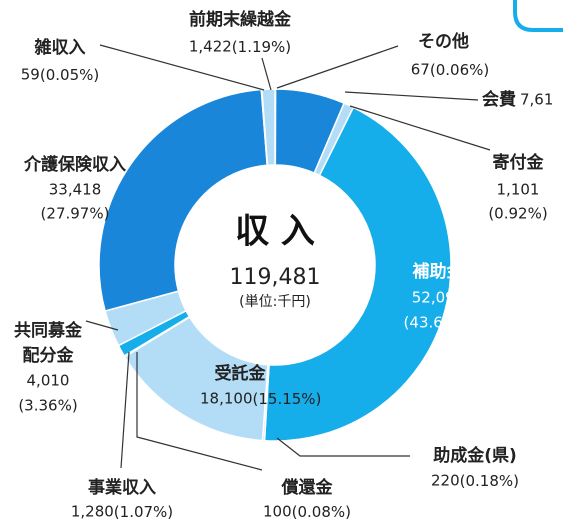 The width and height of the screenshot is (563, 522). What do you see at coordinates (75, 214) in the screenshot?
I see `percent-label: (27.97%)` at bounding box center [75, 214].